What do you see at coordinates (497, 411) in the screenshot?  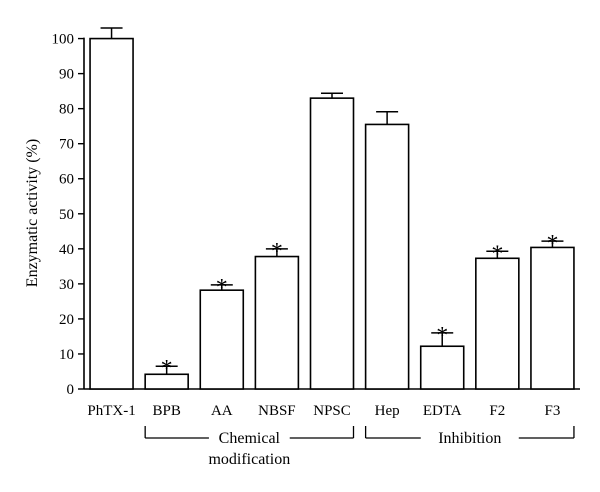 I see `x-tick-label: F2` at bounding box center [497, 411].